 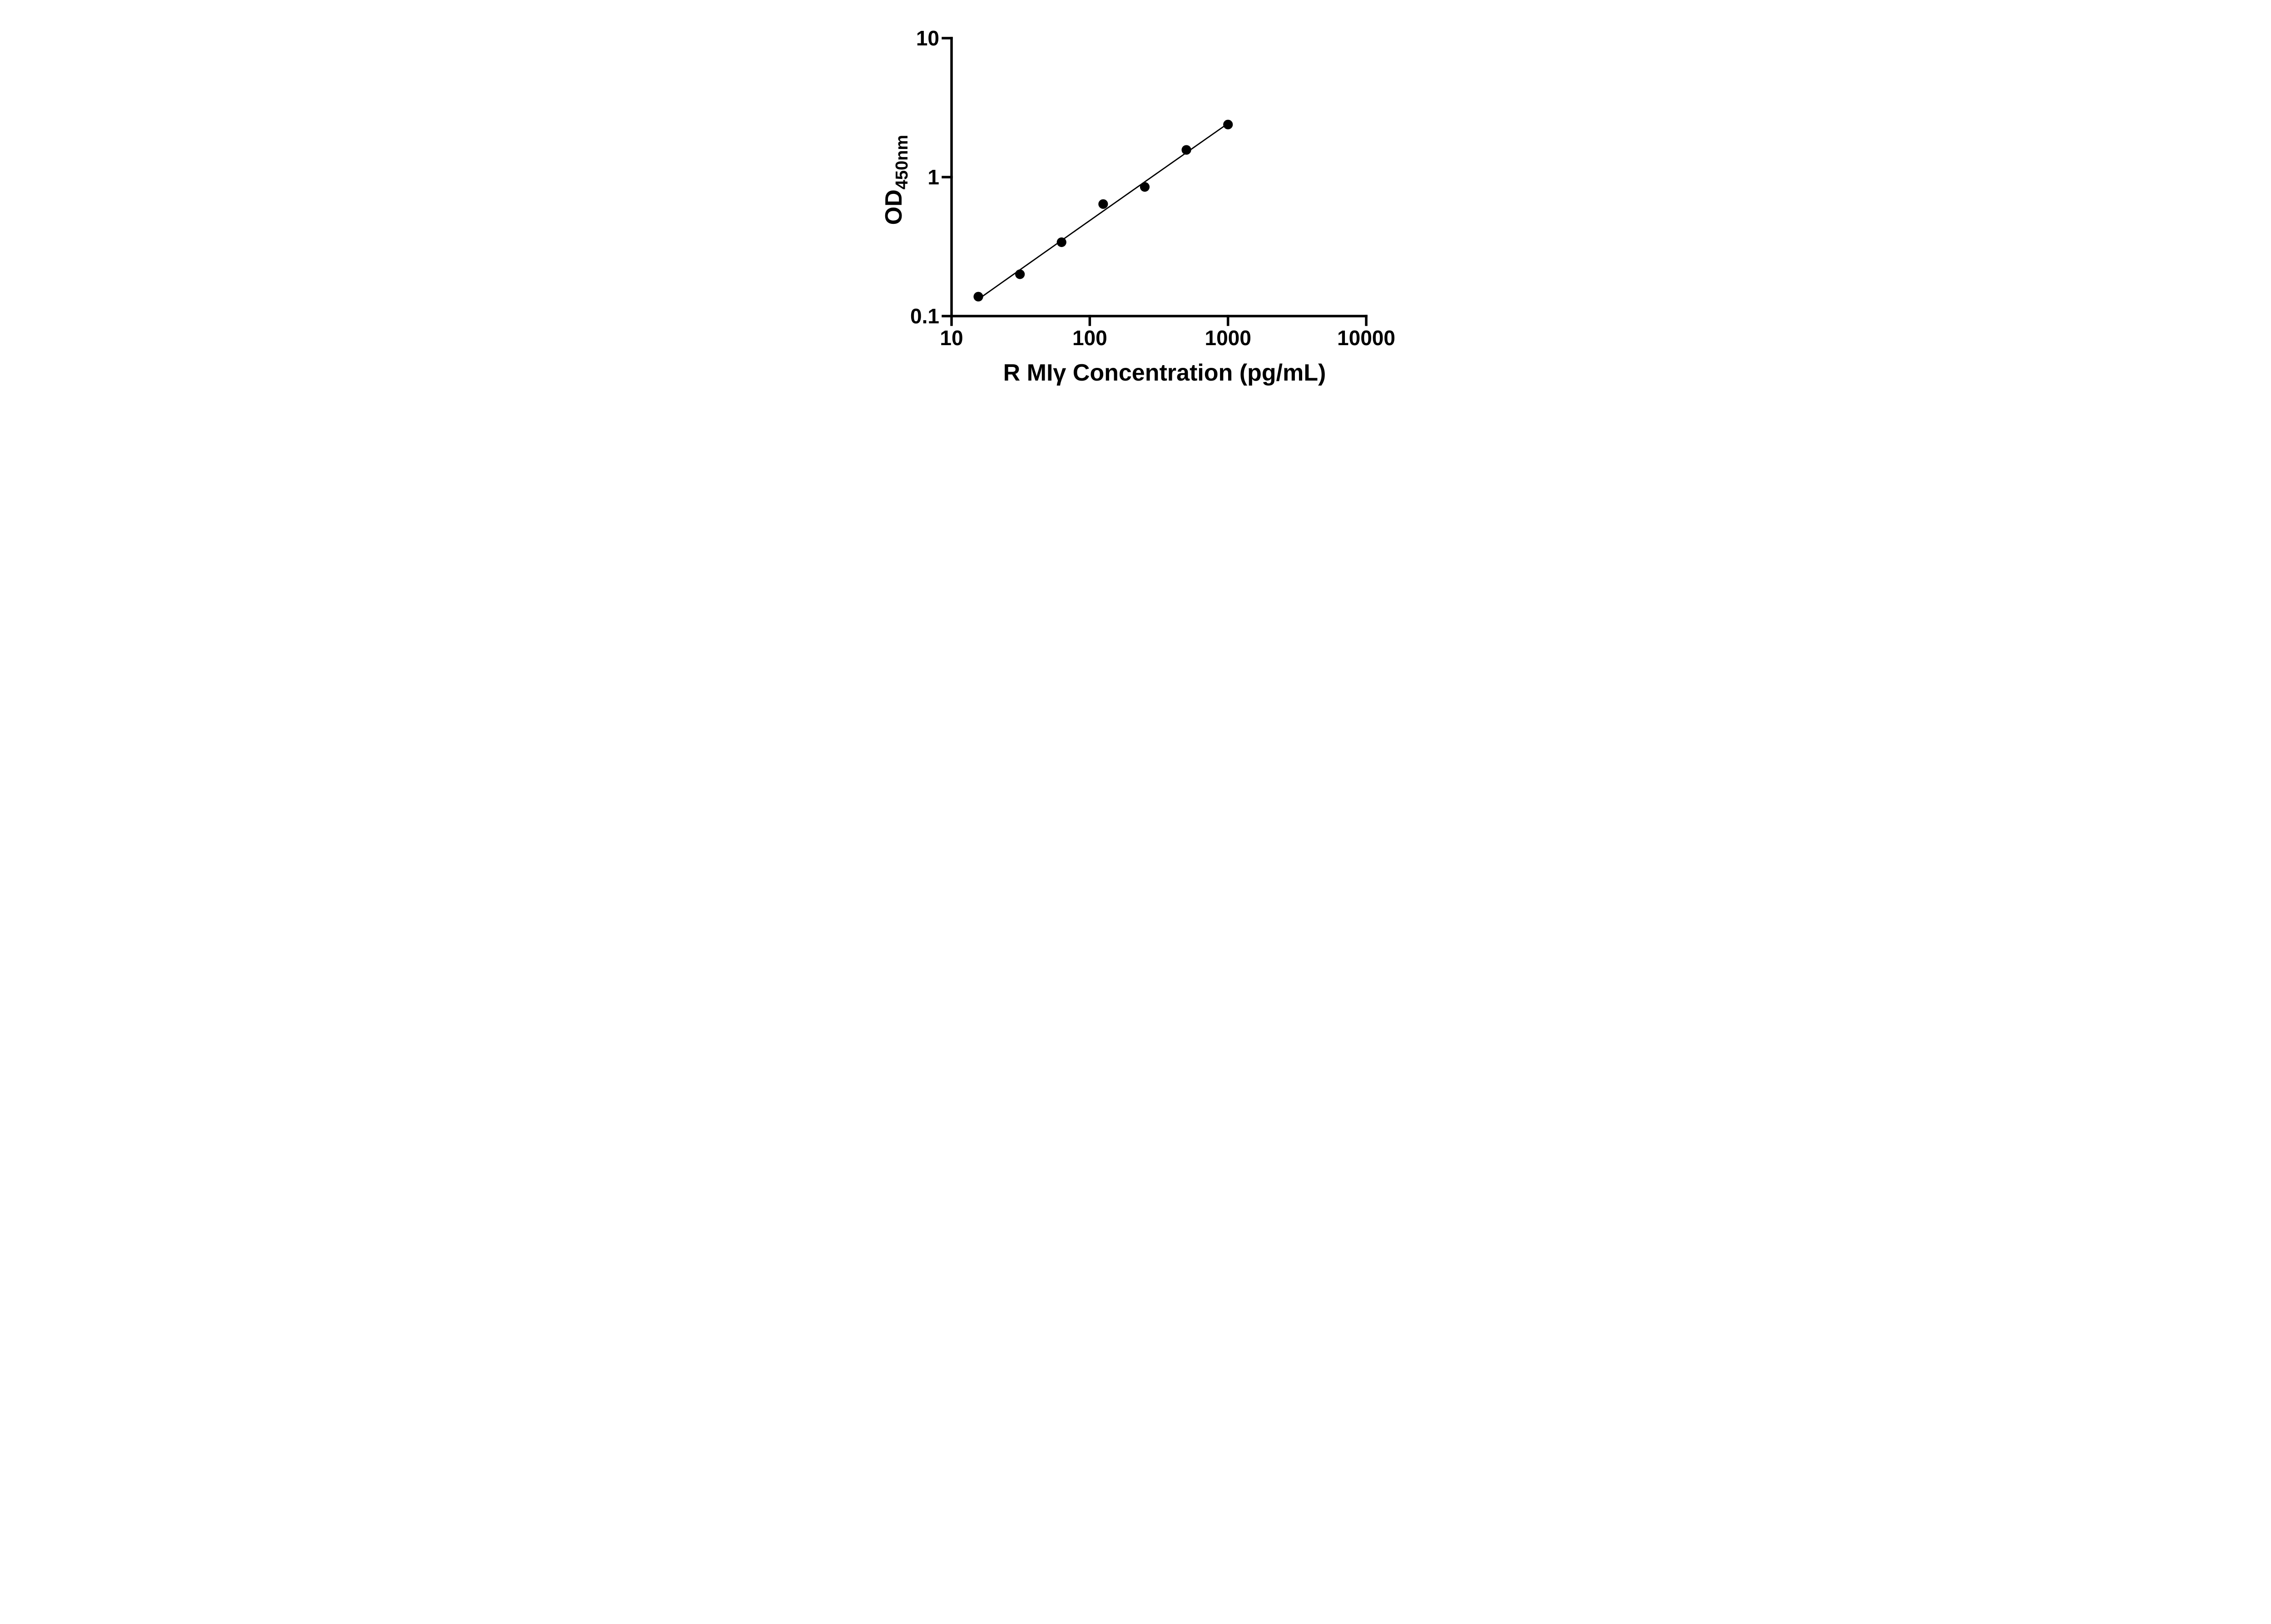 I want to click on x-tick-label-100: 100, so click(x=1089, y=338).